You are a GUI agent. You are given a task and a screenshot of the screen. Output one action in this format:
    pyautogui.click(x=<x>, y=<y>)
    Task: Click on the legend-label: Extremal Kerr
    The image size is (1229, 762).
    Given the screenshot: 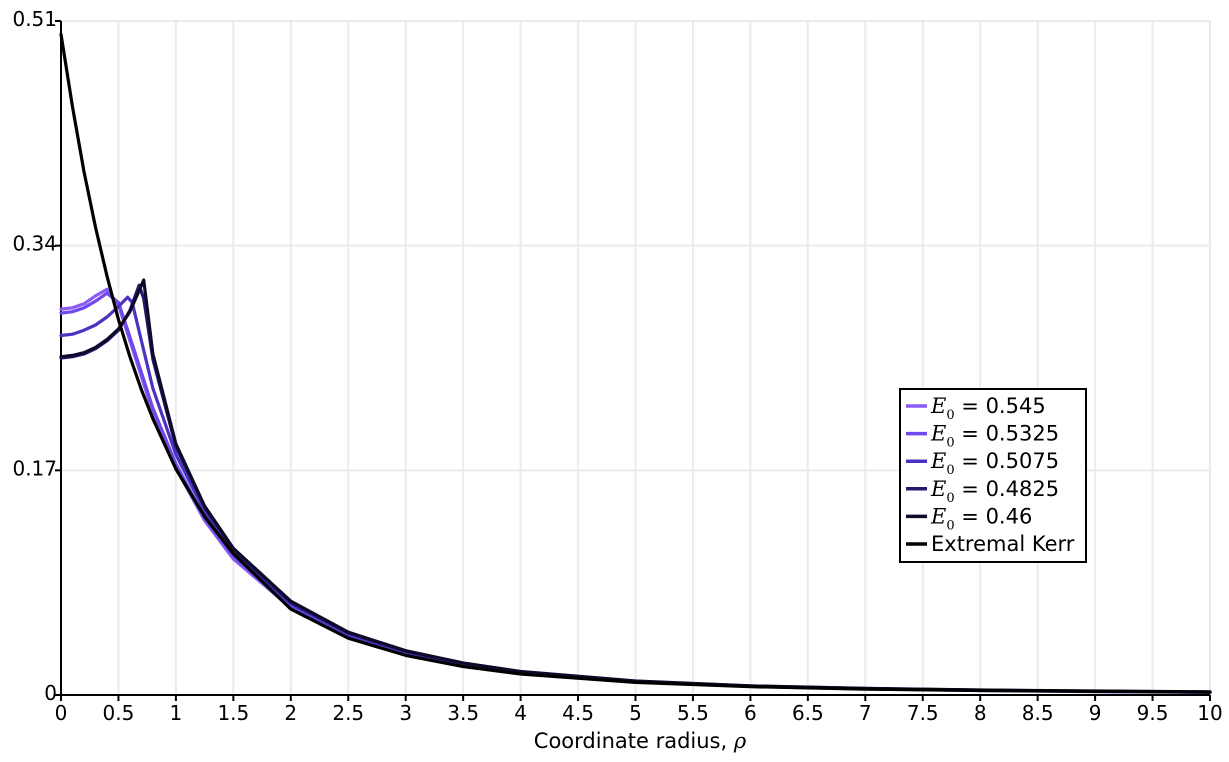 What is the action you would take?
    pyautogui.click(x=1003, y=544)
    